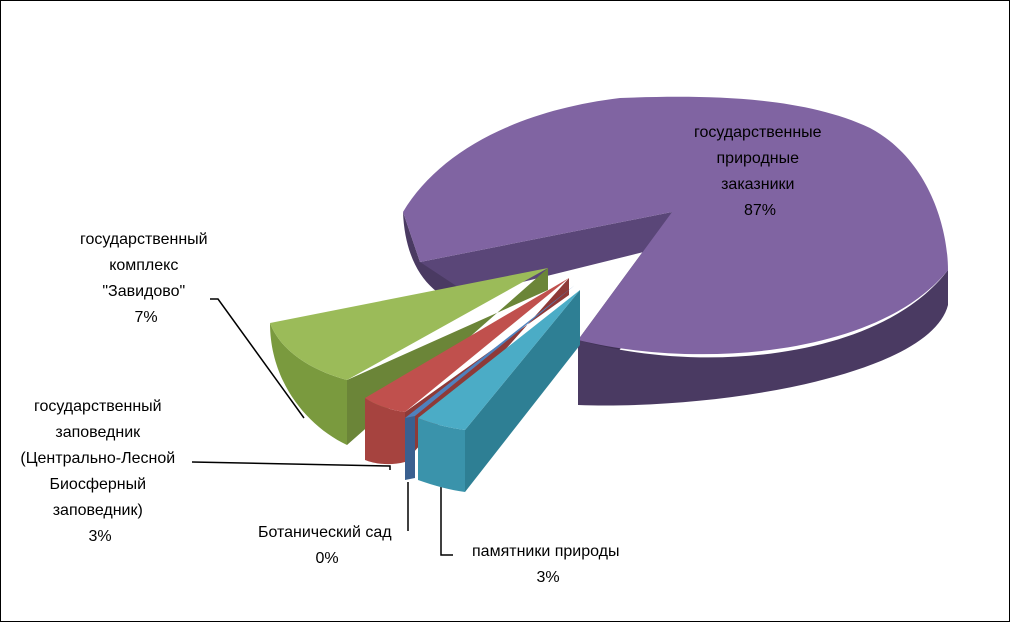 The width and height of the screenshot is (1012, 624). I want to click on pie-slice-pamyatniki, so click(499, 391).